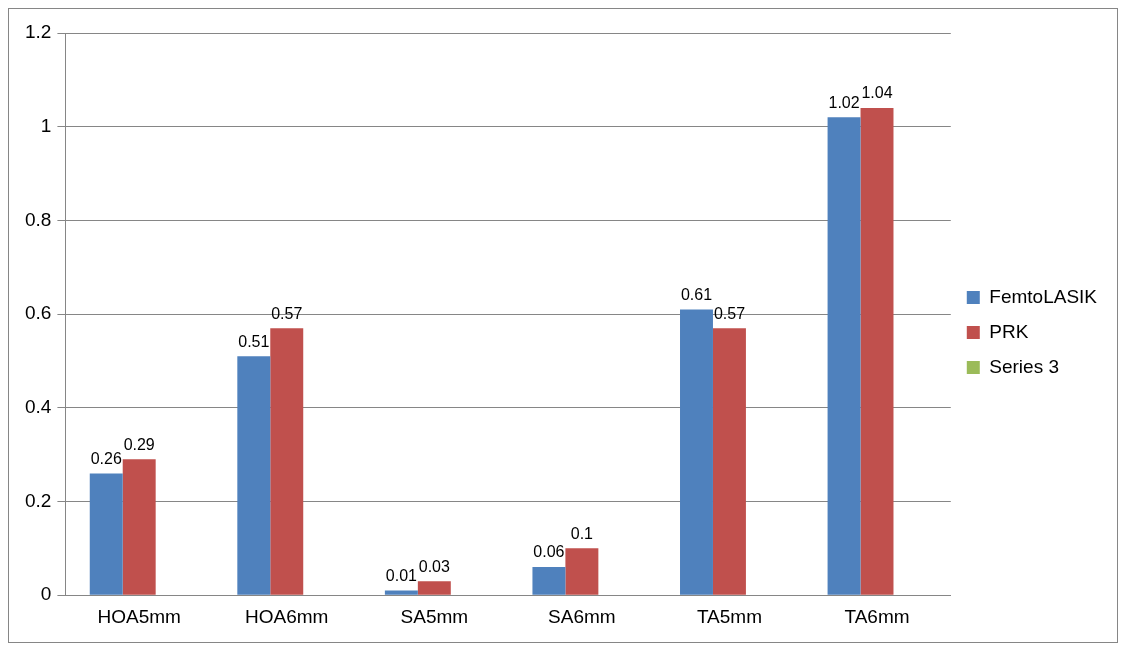 This screenshot has width=1130, height=653. What do you see at coordinates (582, 616) in the screenshot?
I see `x-tick-label: SA6mm` at bounding box center [582, 616].